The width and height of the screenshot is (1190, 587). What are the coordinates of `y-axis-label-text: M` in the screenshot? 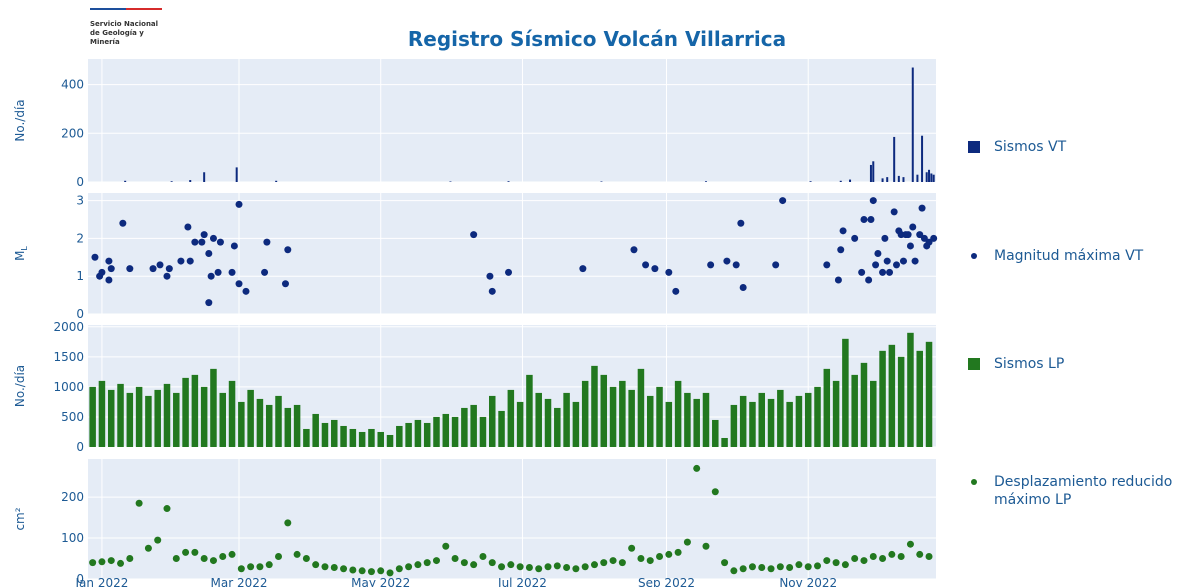 It's located at (20, 256).